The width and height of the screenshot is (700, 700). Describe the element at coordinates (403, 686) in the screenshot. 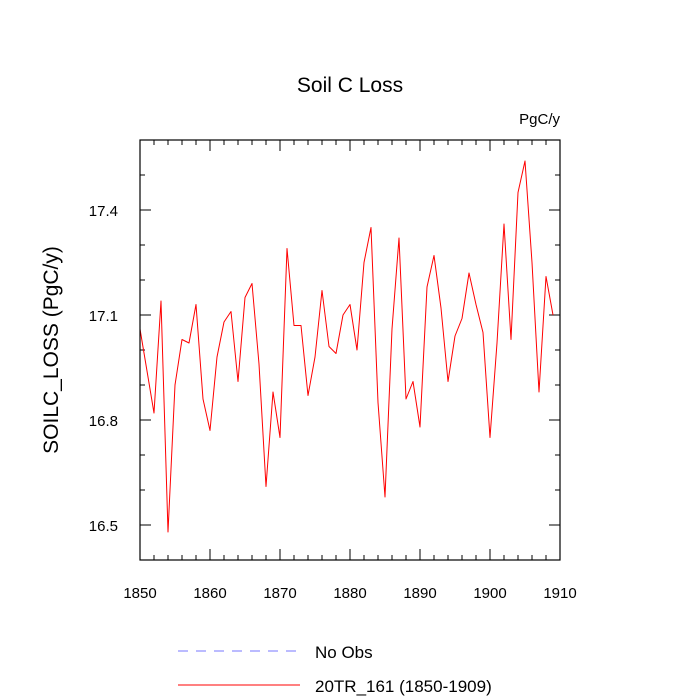

I see `legend-label-model-run: 20TR_161 (1850-1909)` at that location.